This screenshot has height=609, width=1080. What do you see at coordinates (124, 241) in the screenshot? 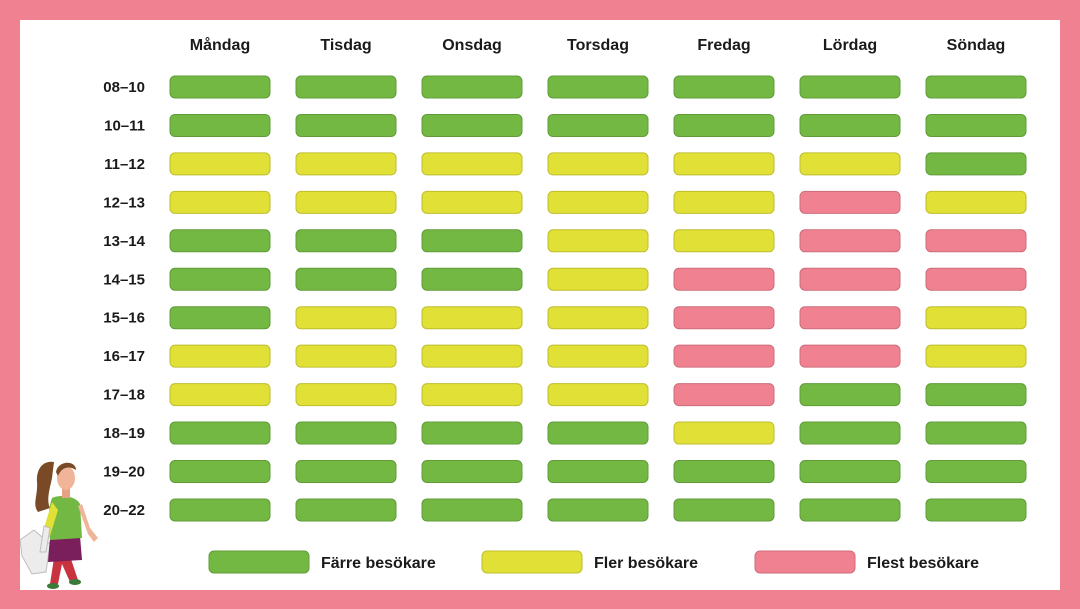
I see `time-slot-label-4: 13–14` at bounding box center [124, 241].